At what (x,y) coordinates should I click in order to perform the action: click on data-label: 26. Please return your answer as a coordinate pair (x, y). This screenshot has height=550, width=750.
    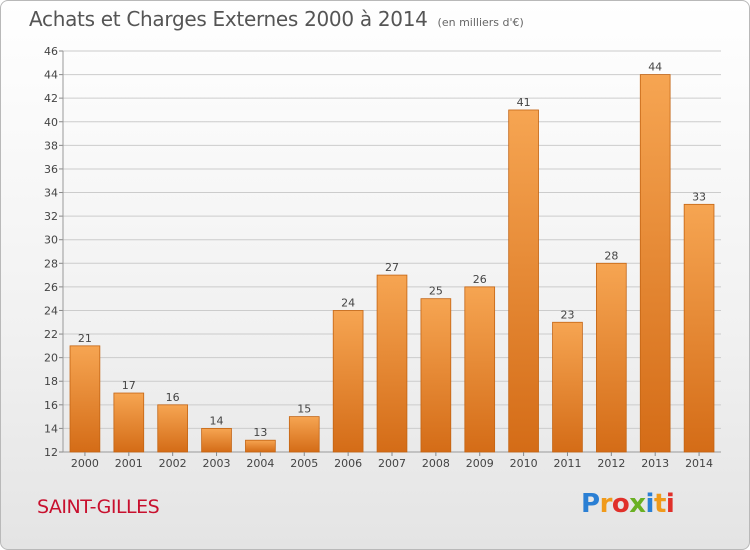
    Looking at the image, I should click on (480, 279).